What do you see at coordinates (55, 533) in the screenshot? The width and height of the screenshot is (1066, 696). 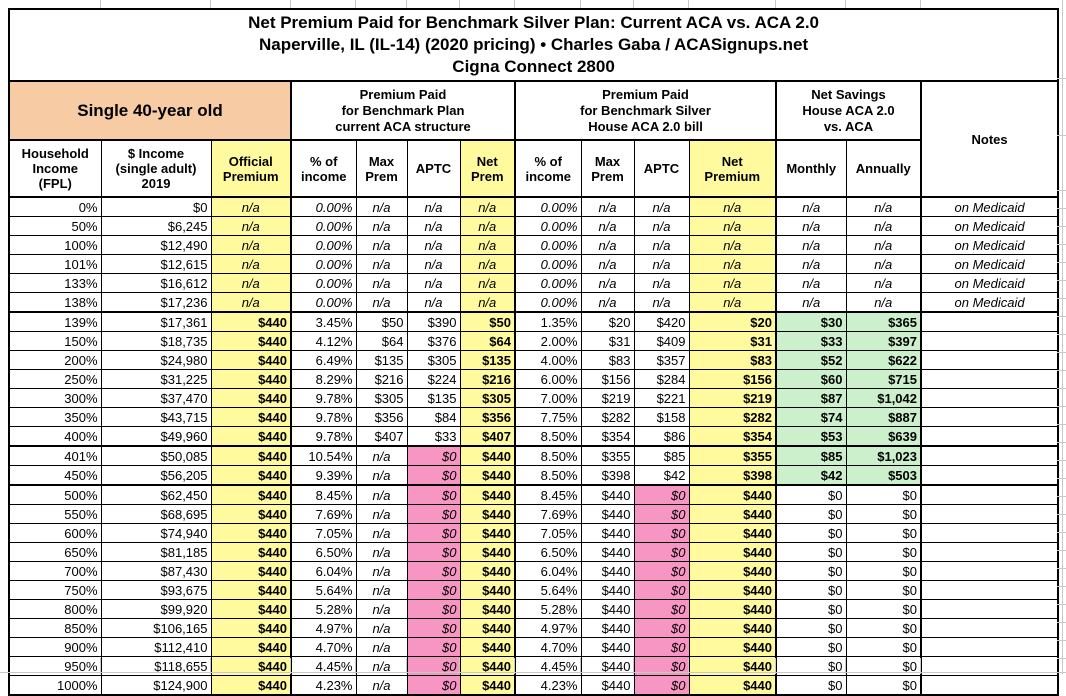 I see `cell-fpl: 600%` at bounding box center [55, 533].